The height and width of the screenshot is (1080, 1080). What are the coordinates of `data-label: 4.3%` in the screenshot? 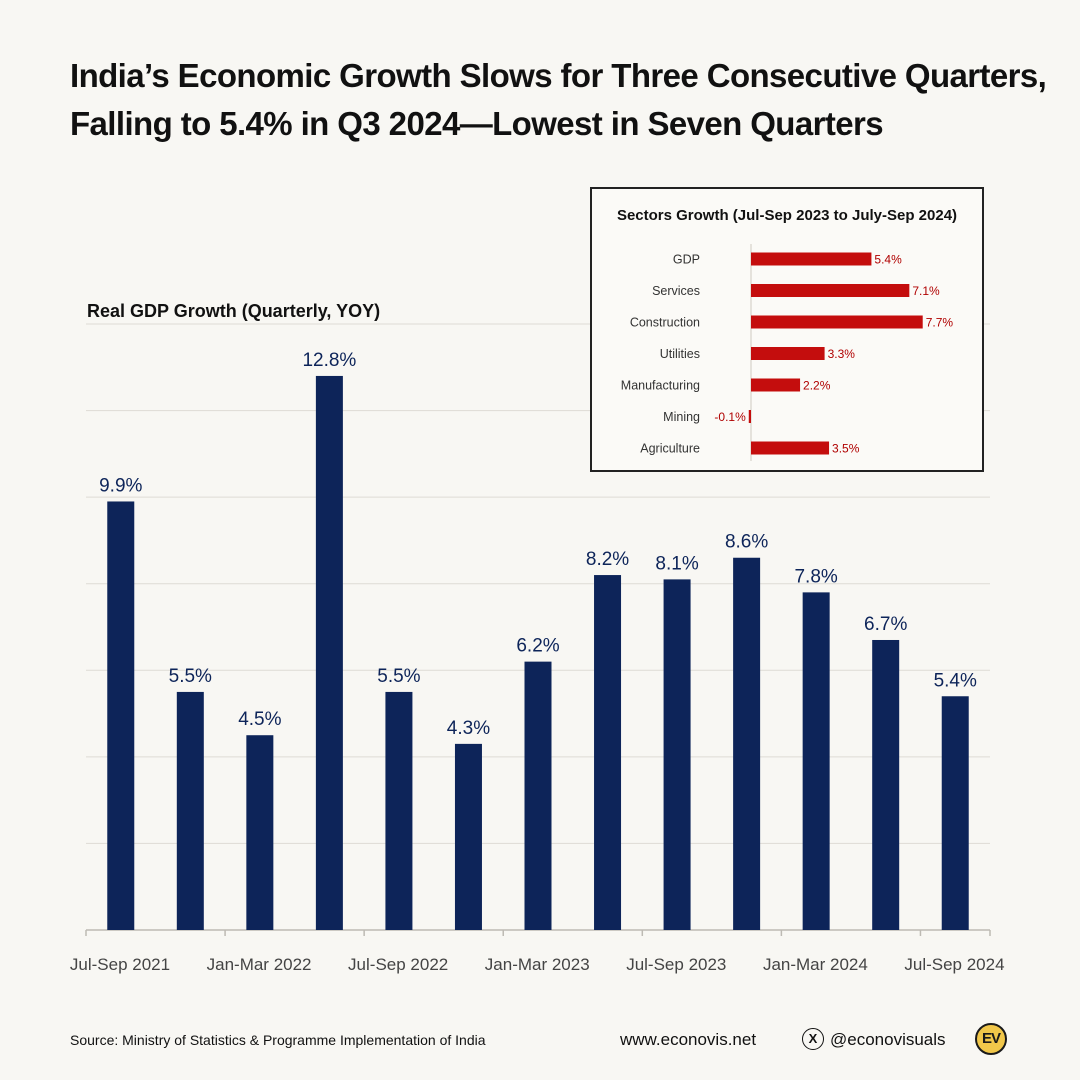 It's located at (468, 728).